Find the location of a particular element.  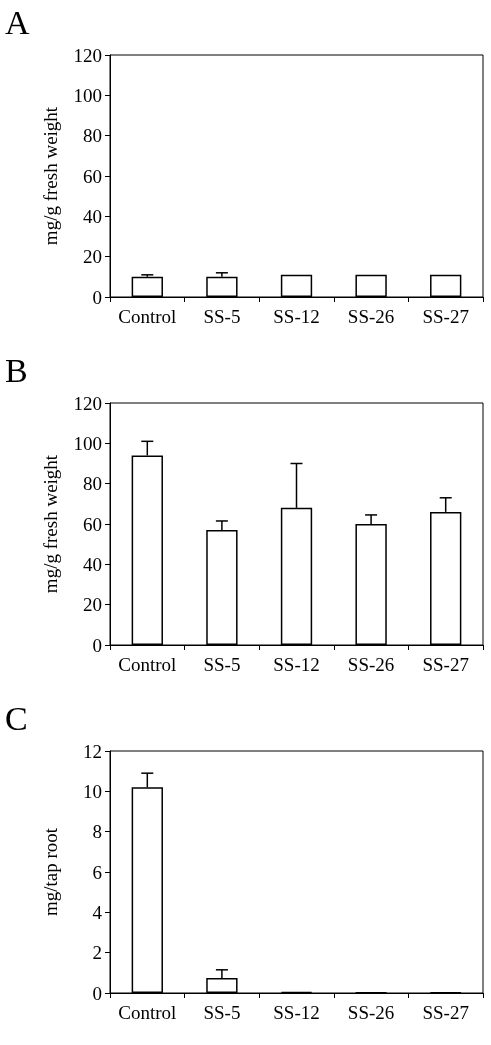

chart-title: A is located at coordinates (17, 22).